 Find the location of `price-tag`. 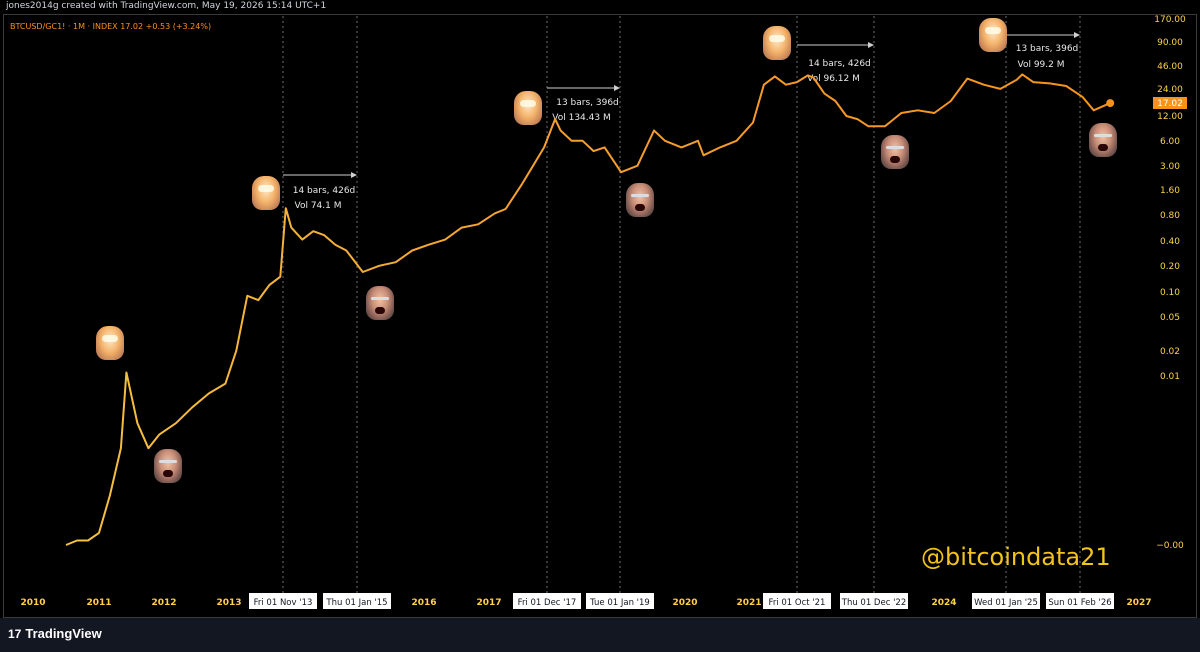

price-tag is located at coordinates (1170, 103).